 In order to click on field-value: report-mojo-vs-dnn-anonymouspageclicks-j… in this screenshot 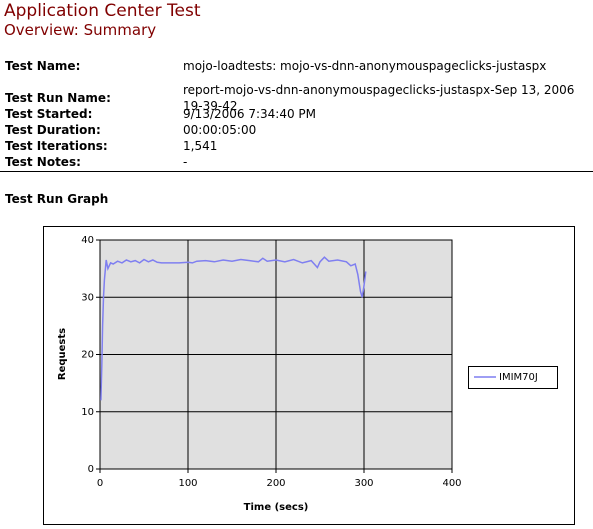, I will do `click(379, 98)`.